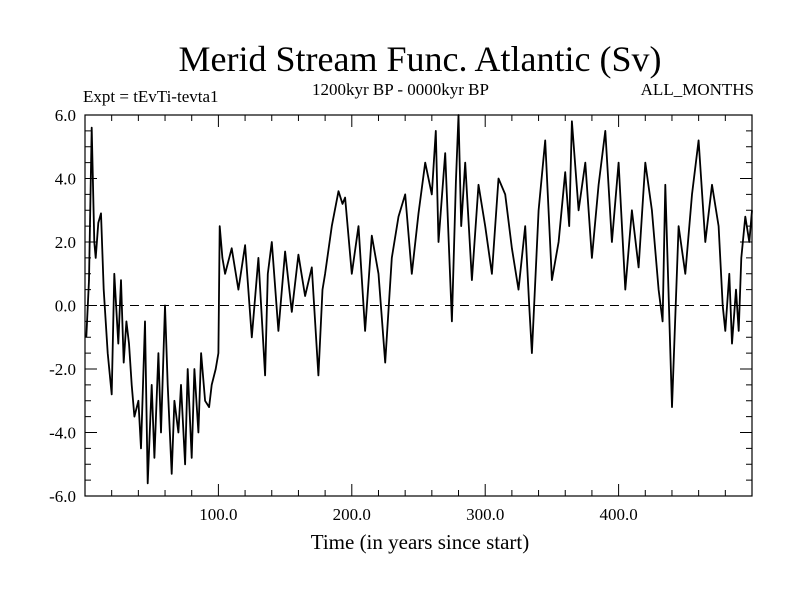  Describe the element at coordinates (420, 542) in the screenshot. I see `x-axis-label: Time (in years since start)` at that location.